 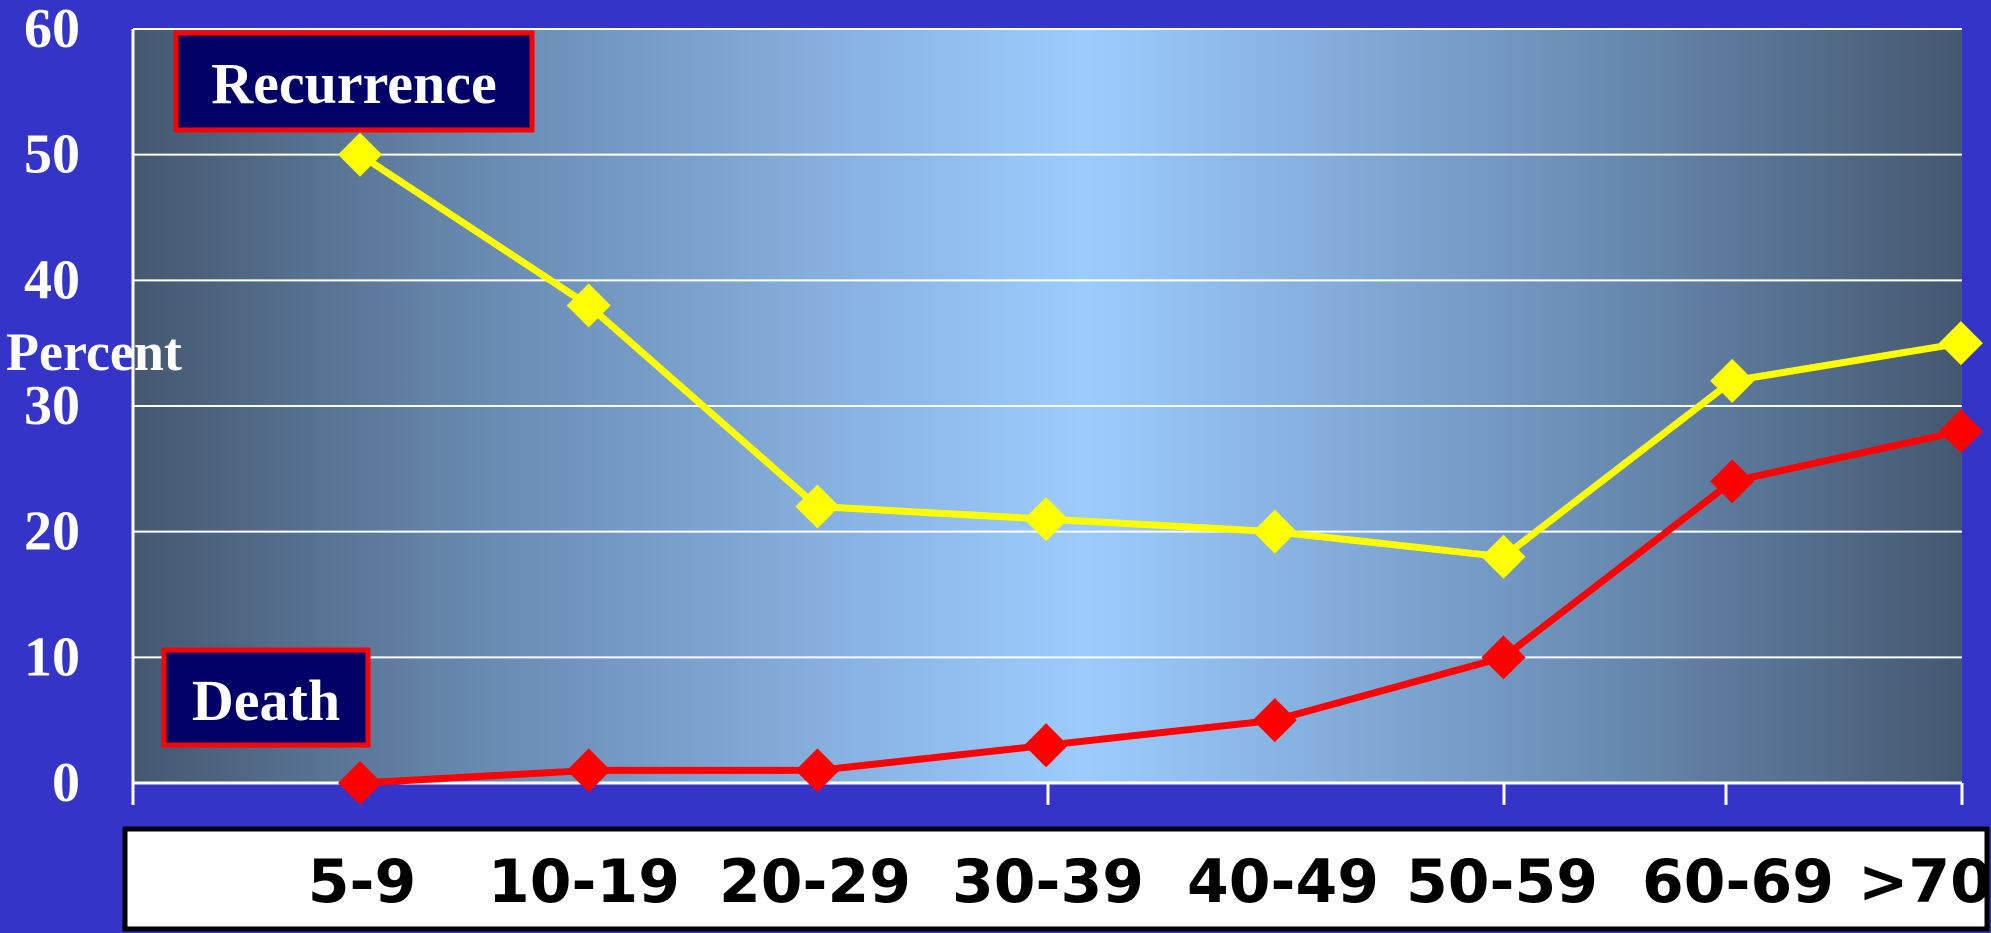 What do you see at coordinates (348, 389) in the screenshot?
I see `series-callouts: Recurrence Death` at bounding box center [348, 389].